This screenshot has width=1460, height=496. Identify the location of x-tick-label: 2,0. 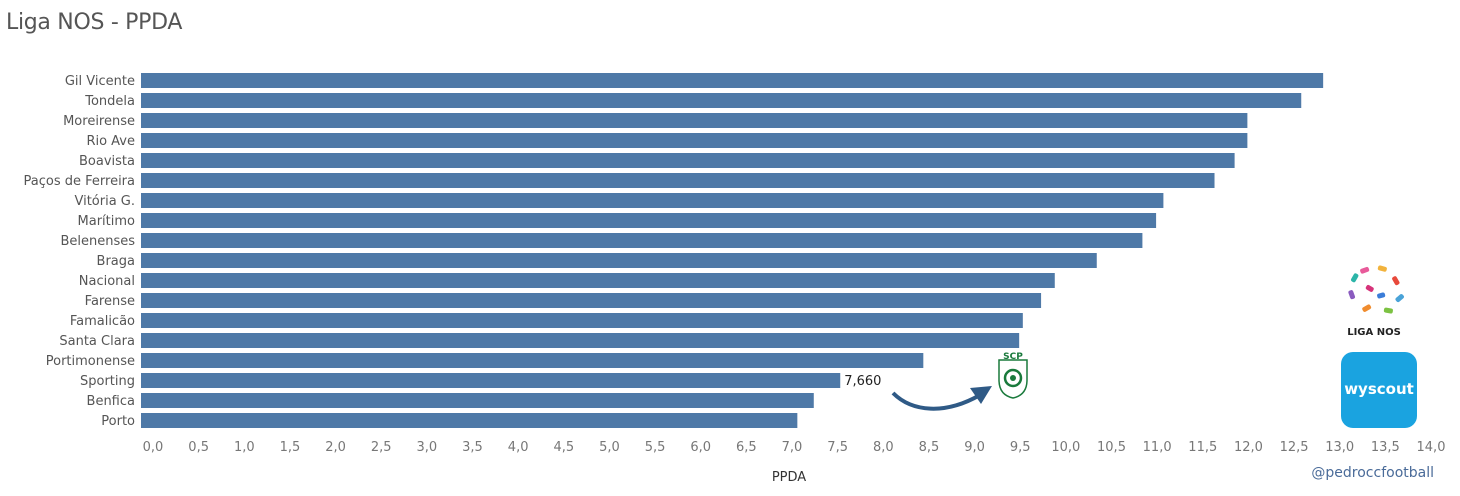
(335, 447).